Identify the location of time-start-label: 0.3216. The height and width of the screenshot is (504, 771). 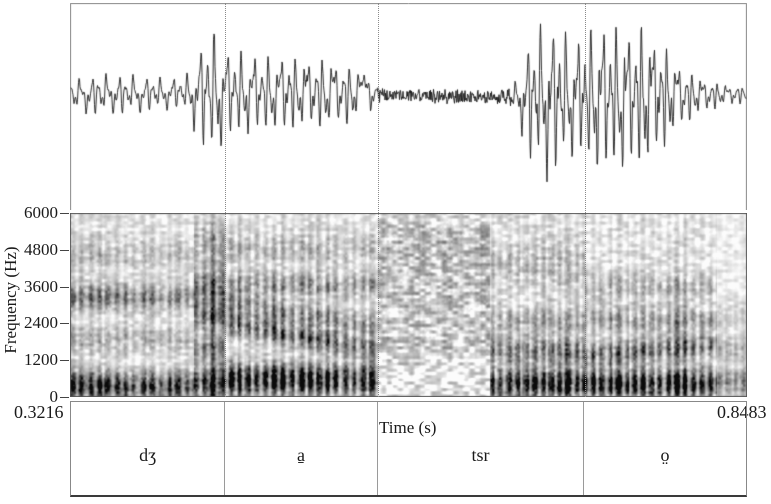
(39, 412).